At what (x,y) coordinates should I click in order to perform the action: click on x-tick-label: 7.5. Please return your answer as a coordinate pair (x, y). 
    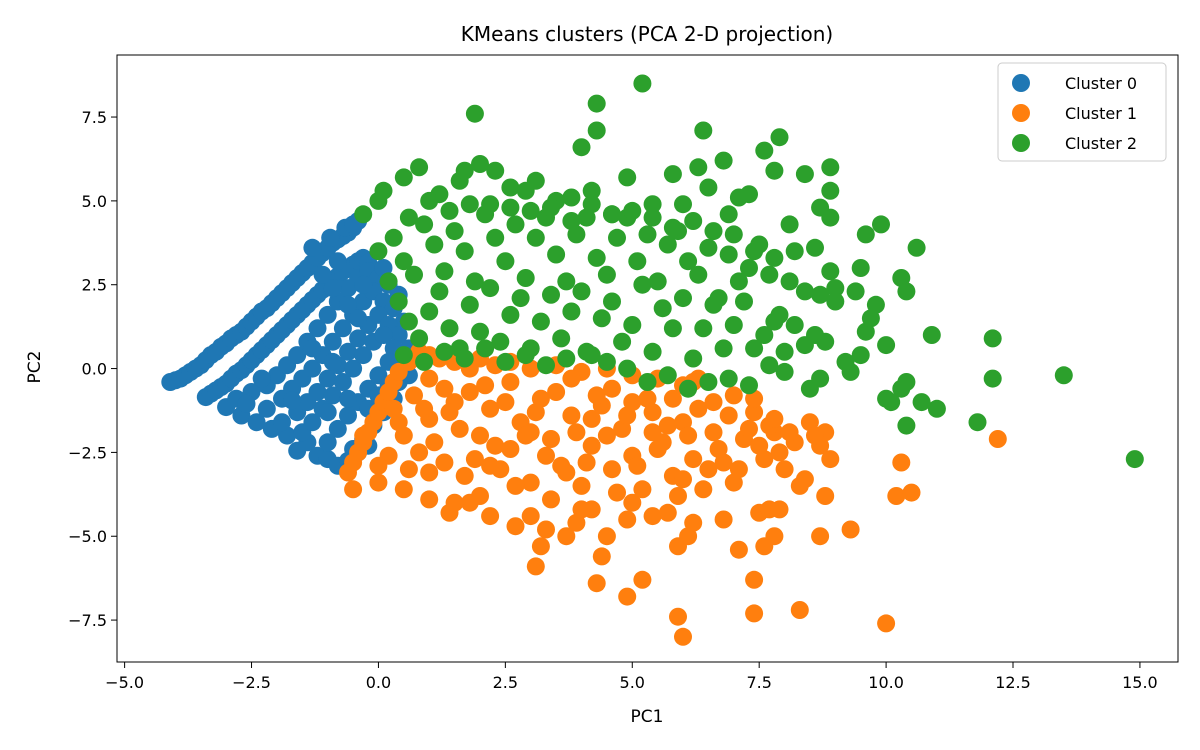
    Looking at the image, I should click on (758, 682).